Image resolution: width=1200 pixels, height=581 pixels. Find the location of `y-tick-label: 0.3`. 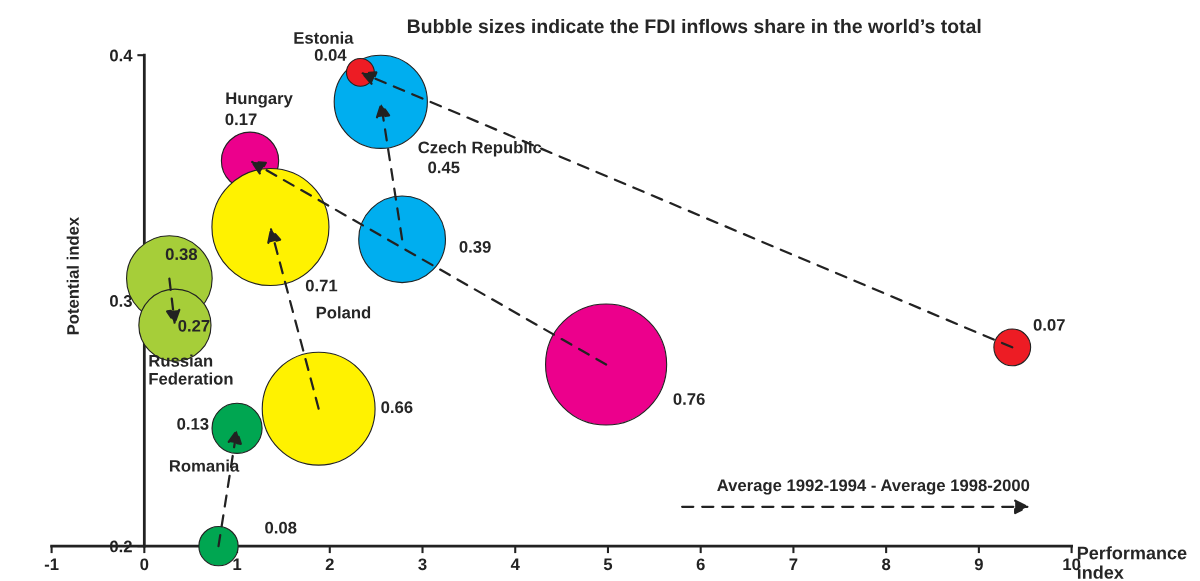

y-tick-label: 0.3 is located at coordinates (121, 301).